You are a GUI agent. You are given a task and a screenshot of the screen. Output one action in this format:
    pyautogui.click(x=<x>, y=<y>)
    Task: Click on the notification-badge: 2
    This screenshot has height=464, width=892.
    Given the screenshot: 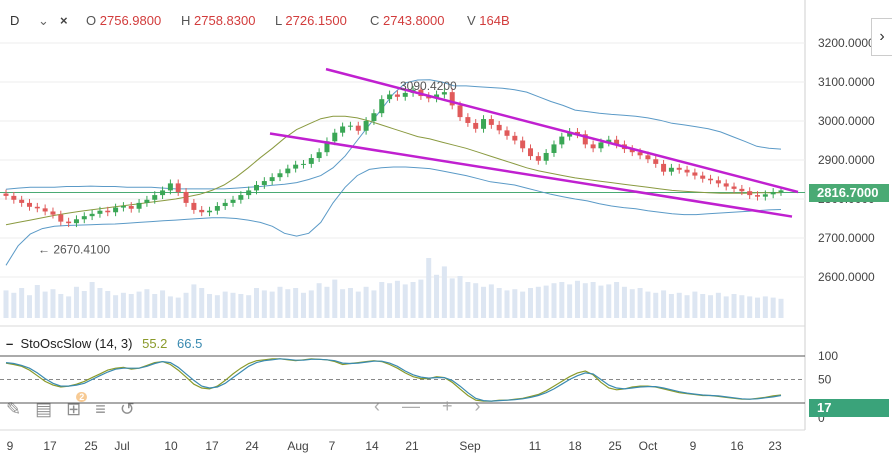 What is the action you would take?
    pyautogui.click(x=82, y=396)
    